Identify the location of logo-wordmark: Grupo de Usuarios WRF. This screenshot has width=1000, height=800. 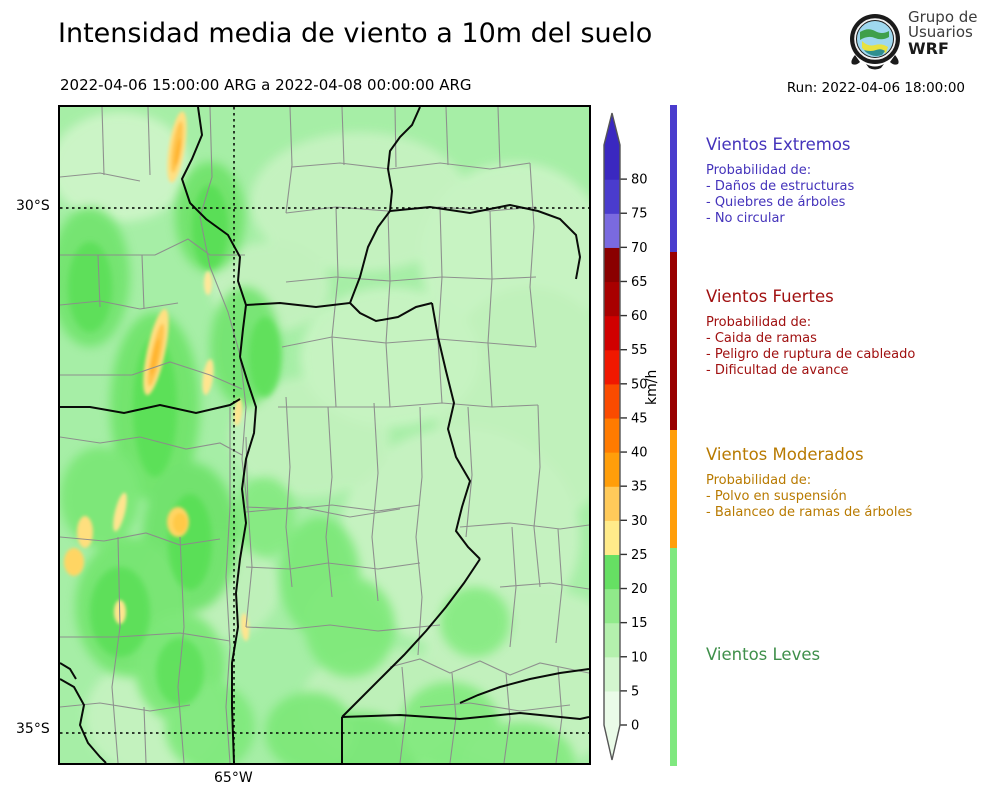
(943, 33).